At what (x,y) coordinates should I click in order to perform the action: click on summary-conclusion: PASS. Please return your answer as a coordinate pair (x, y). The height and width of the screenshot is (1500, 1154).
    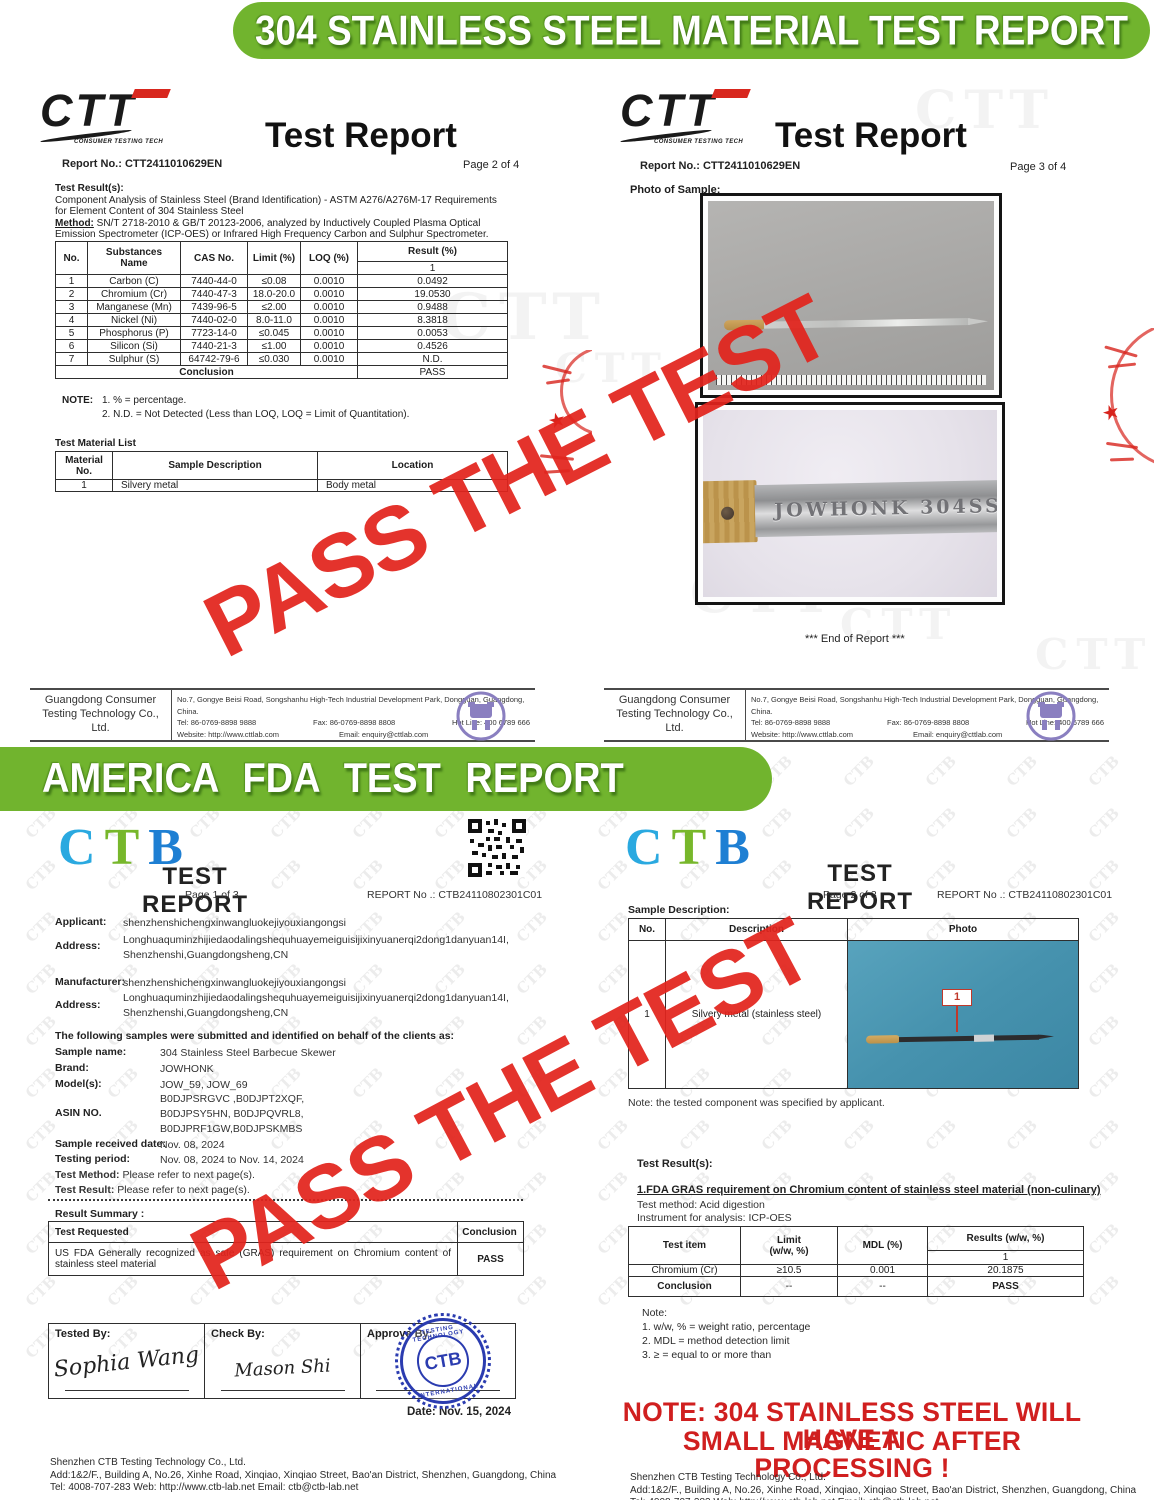
    Looking at the image, I should click on (490, 1259).